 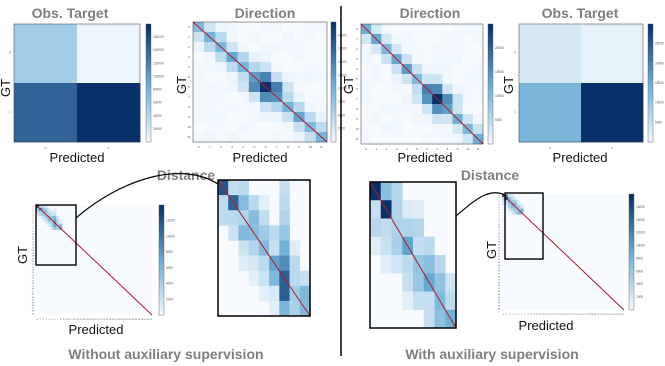 I want to click on colorbar-tick-label: 2000, so click(x=639, y=297).